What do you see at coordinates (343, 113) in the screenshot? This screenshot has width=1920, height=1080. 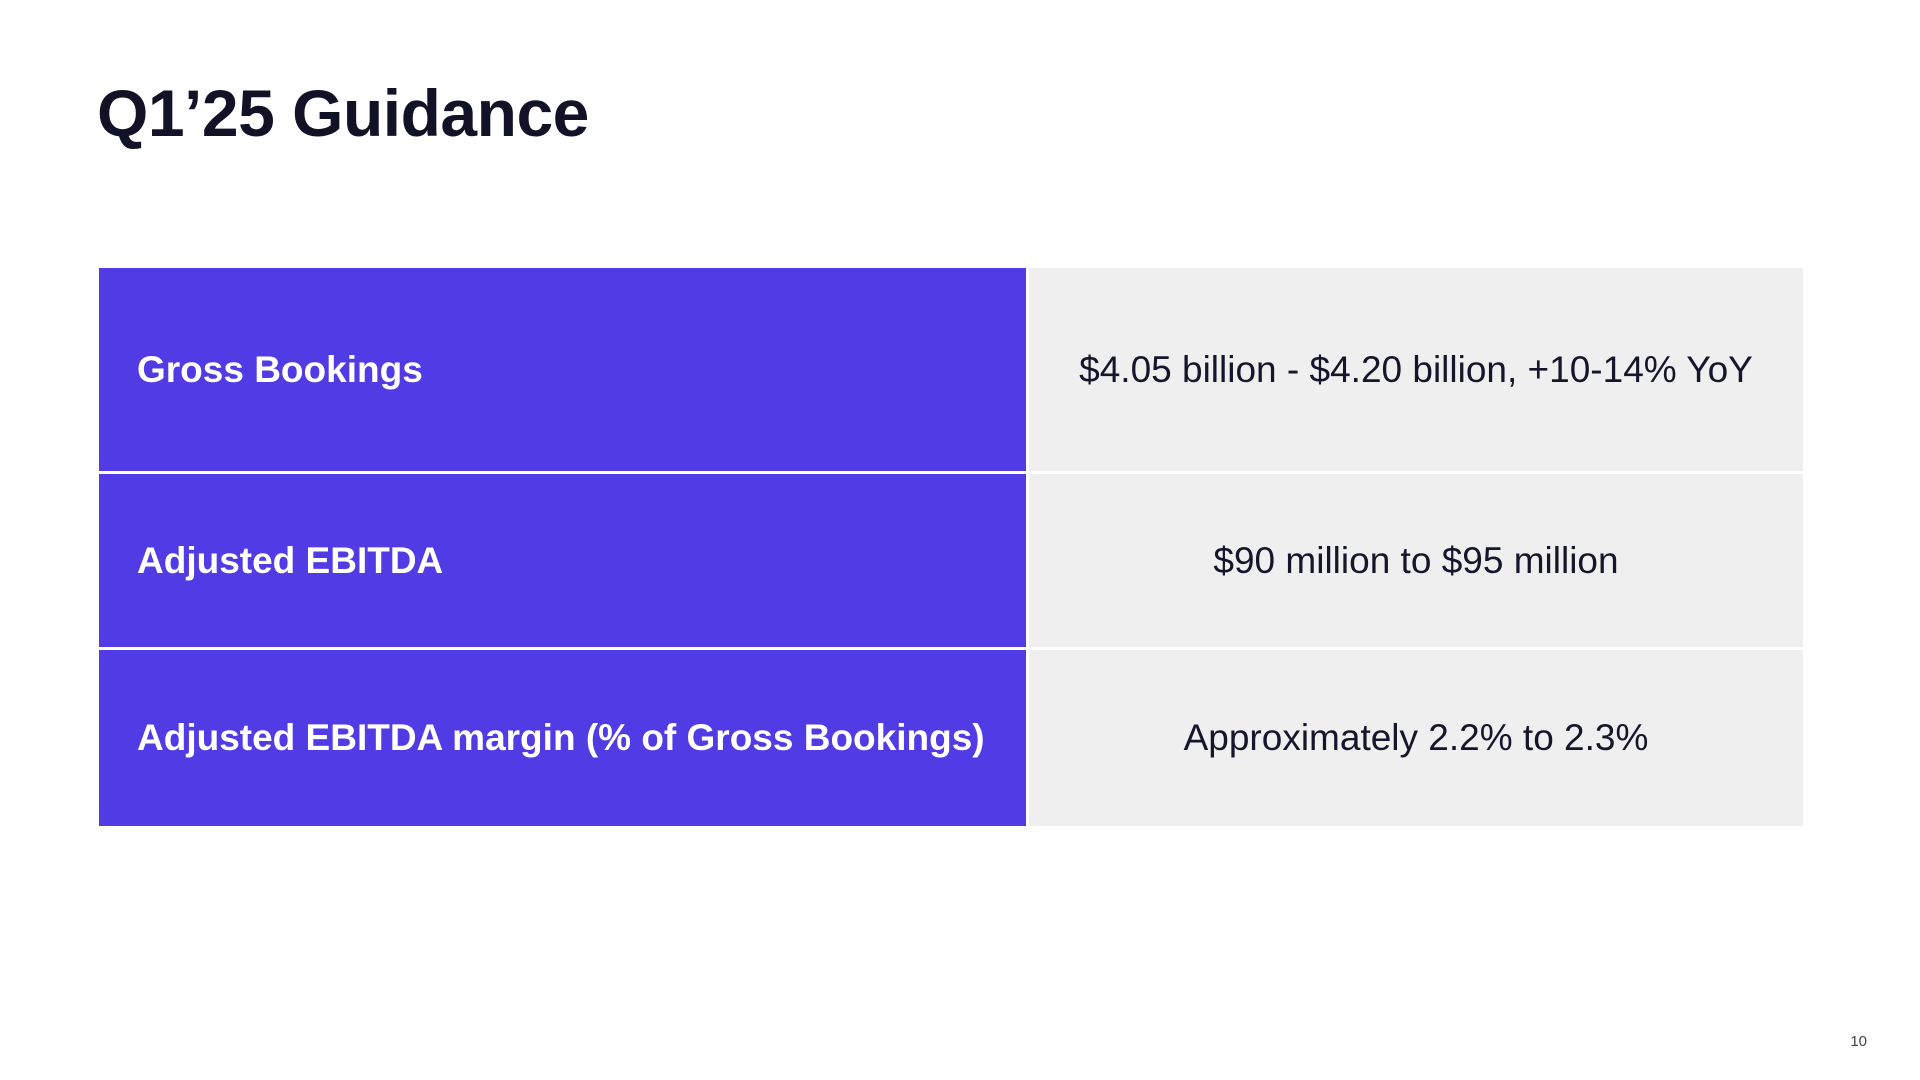 I see `page-title: Q1’25 Guidance` at bounding box center [343, 113].